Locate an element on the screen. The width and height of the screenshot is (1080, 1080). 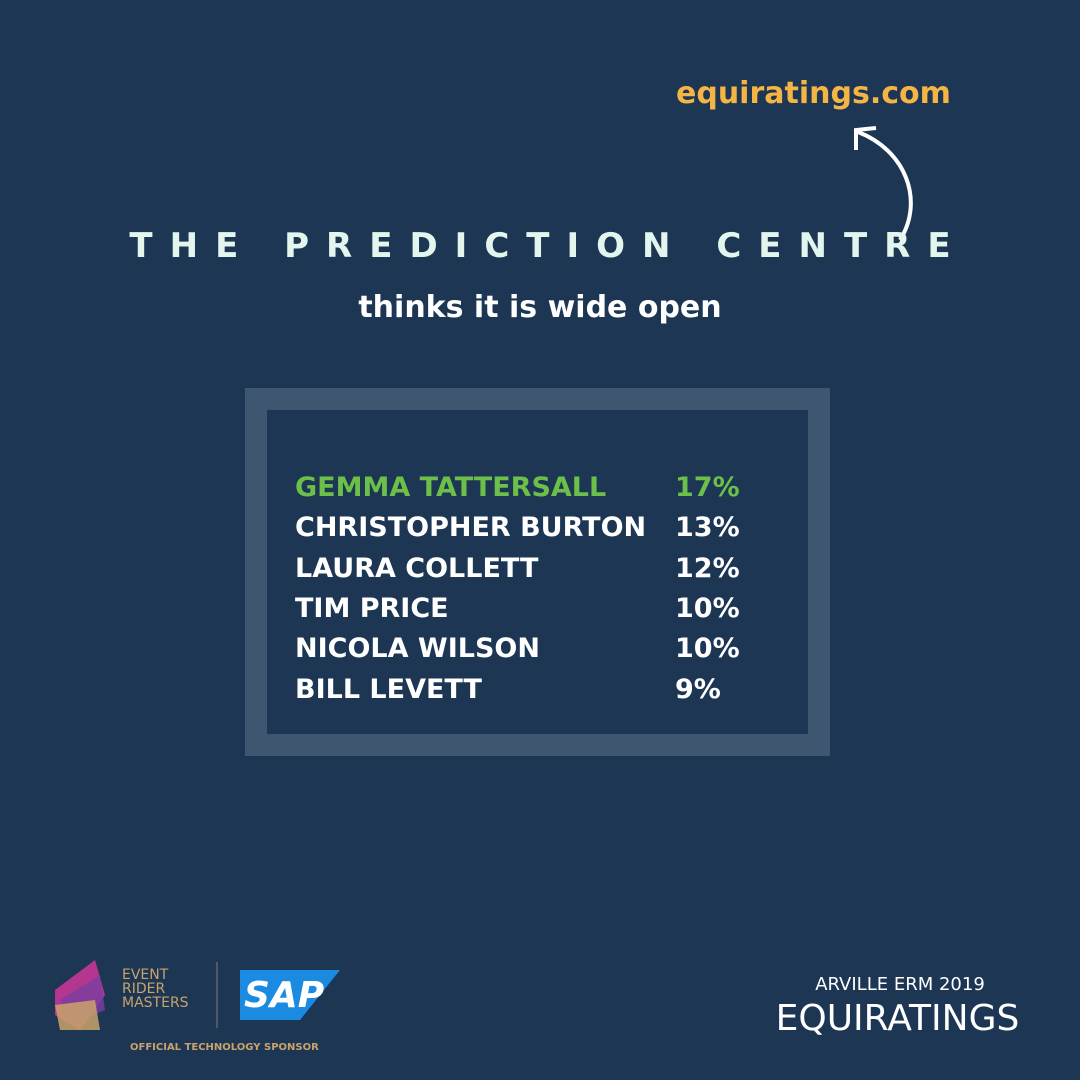
erm-logo is located at coordinates (80, 995).